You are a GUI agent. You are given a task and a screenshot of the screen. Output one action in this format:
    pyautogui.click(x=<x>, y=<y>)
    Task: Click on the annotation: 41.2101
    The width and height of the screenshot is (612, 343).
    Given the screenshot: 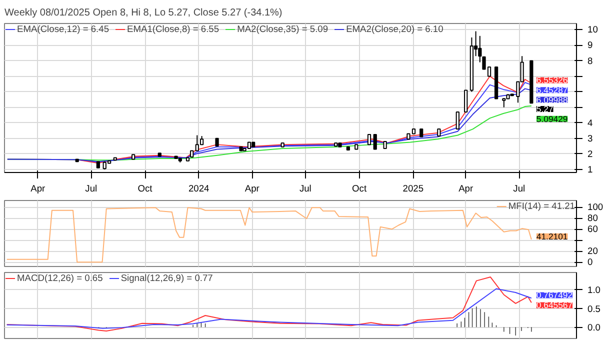 What is the action you would take?
    pyautogui.click(x=552, y=236)
    